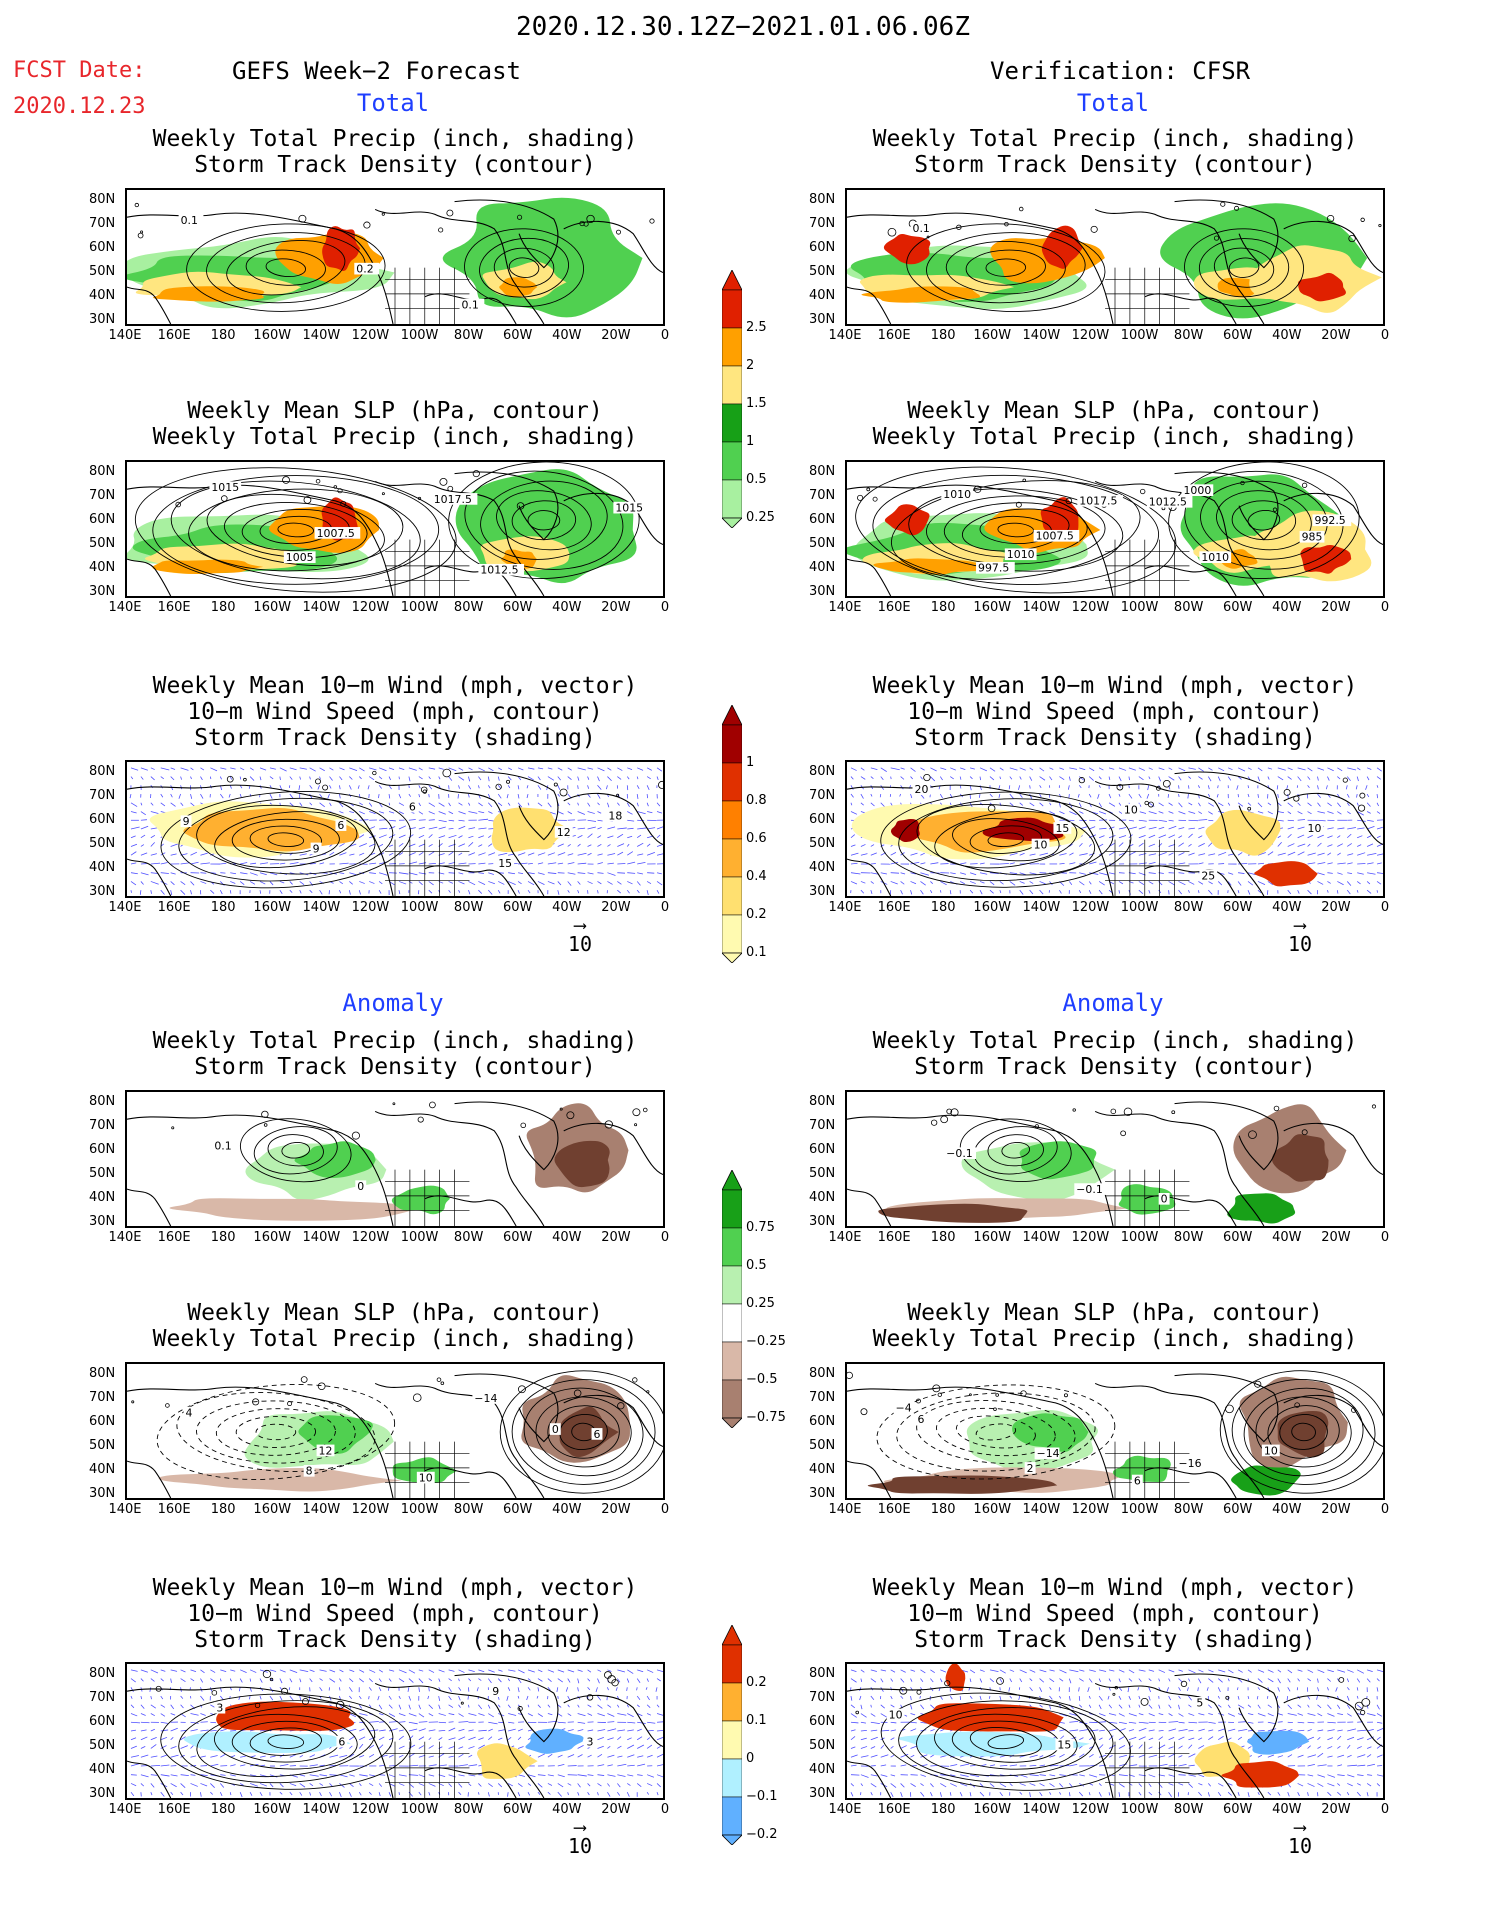 The height and width of the screenshot is (1925, 1487). Describe the element at coordinates (1115, 411) in the screenshot. I see `panel-title-line: Weekly Mean SLP (hPa, contour)` at that location.